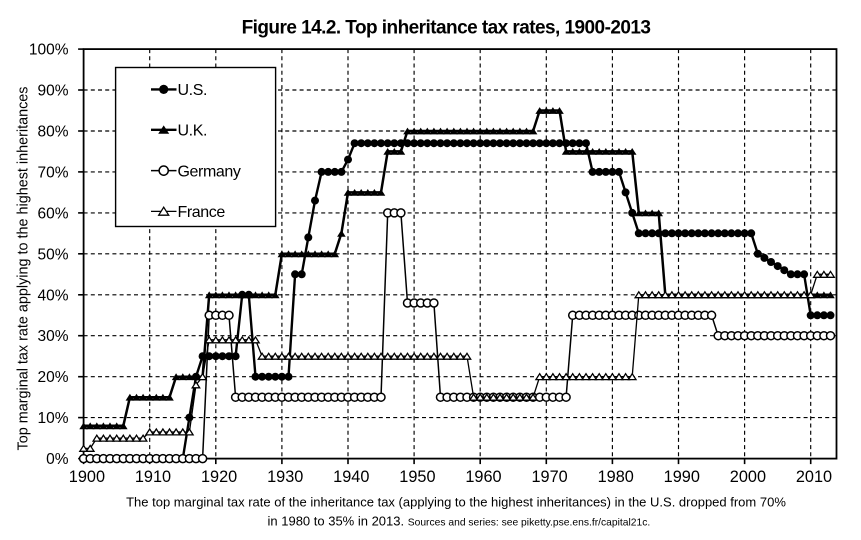 This screenshot has width=861, height=540. What do you see at coordinates (52, 336) in the screenshot?
I see `svg-text: 30%` at bounding box center [52, 336].